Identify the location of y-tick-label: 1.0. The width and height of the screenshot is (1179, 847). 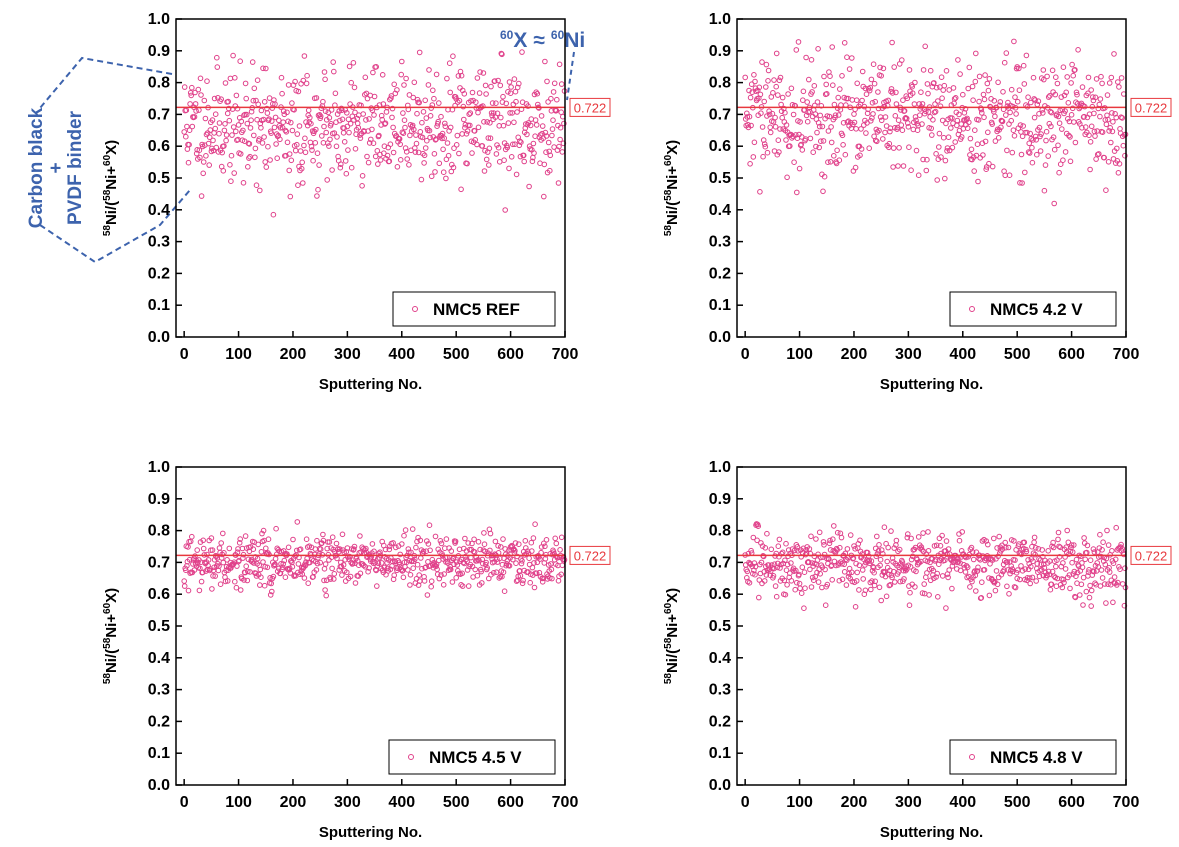
(159, 467).